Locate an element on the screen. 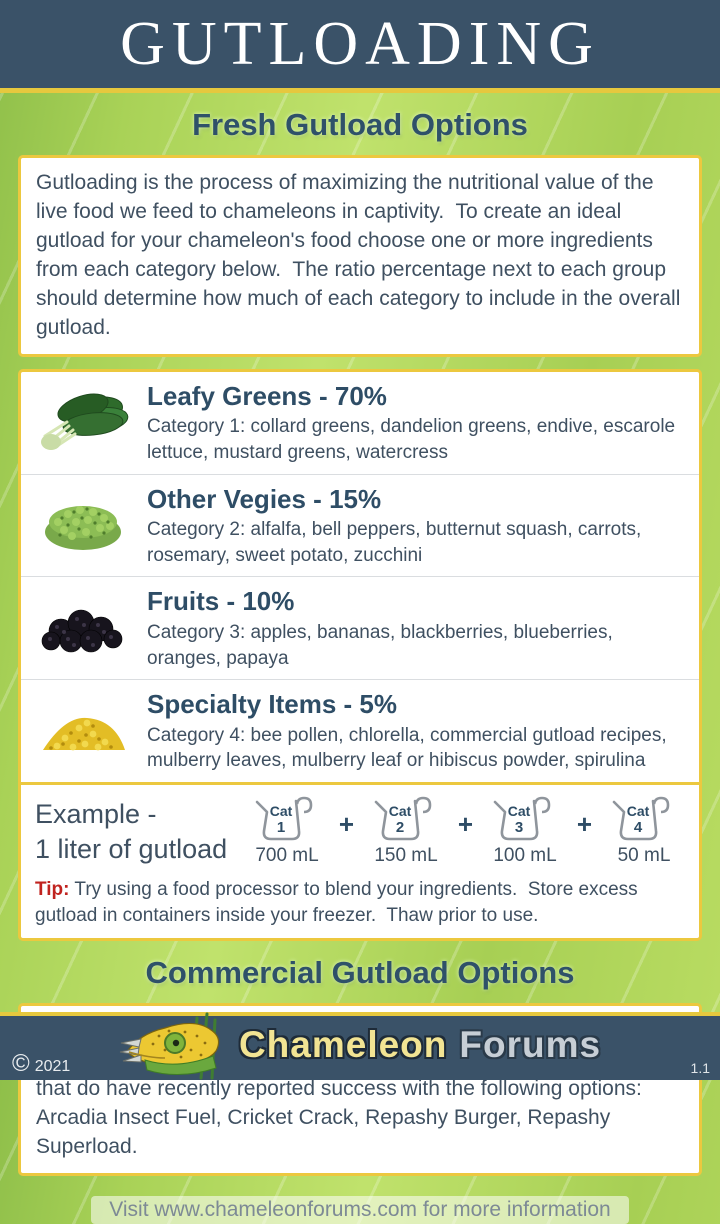  cup-amount: 700 mL is located at coordinates (287, 855).